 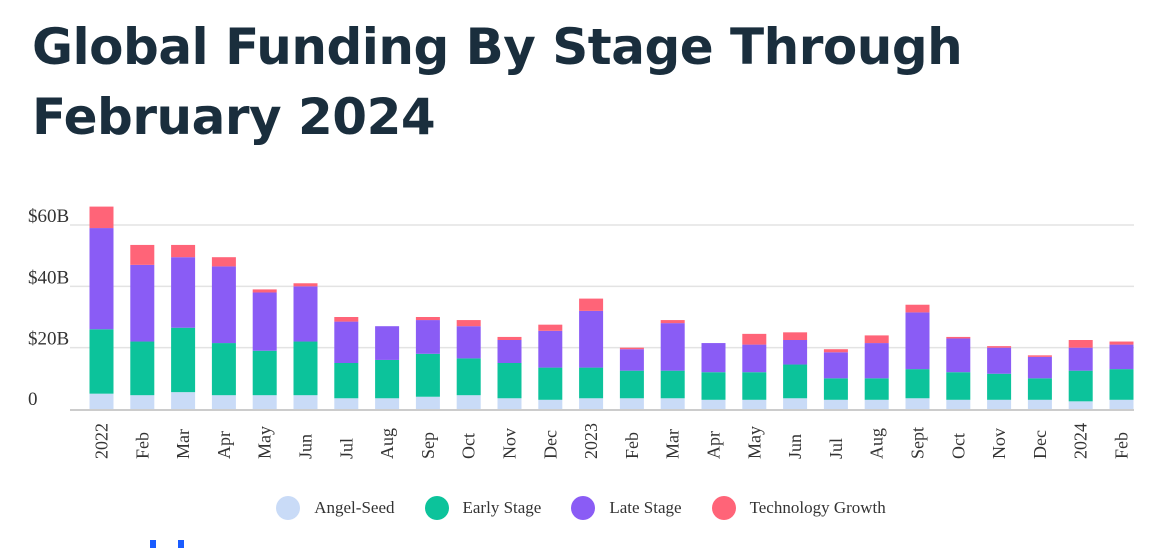 I want to click on legend-item: Technology Growth, so click(x=798, y=508).